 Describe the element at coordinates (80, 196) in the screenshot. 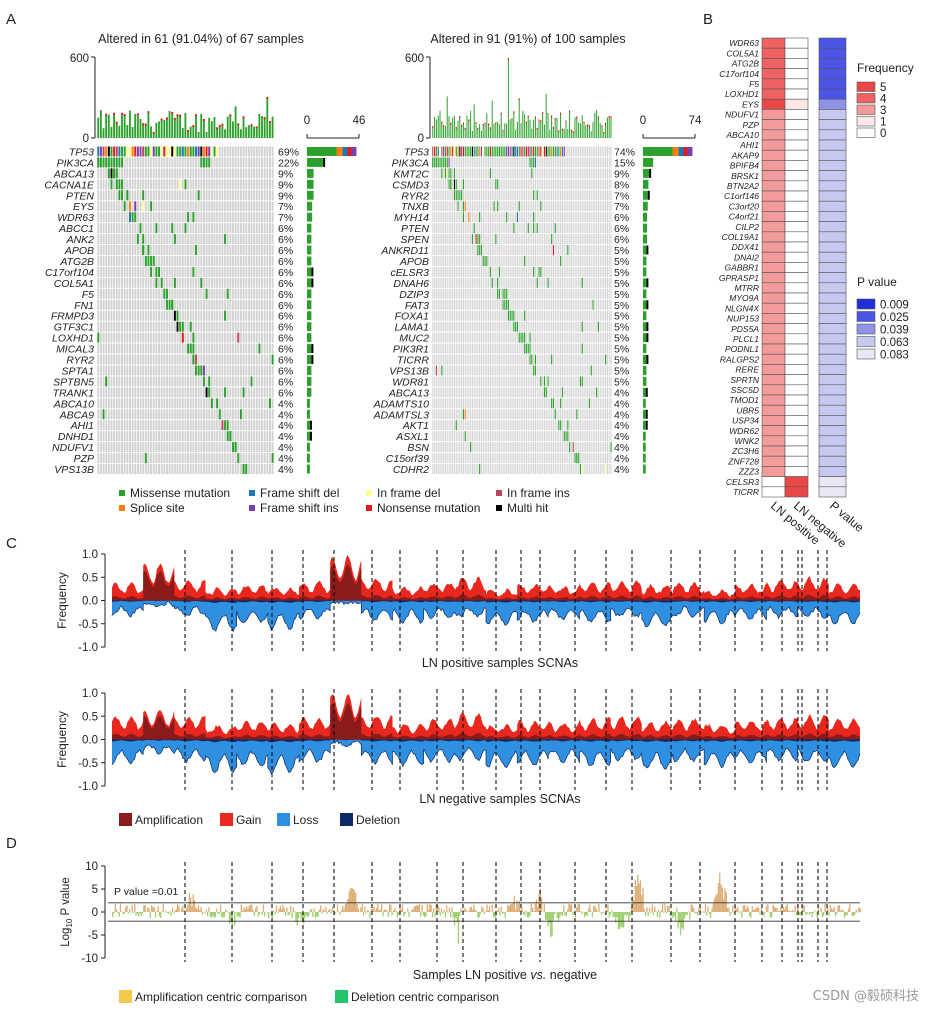

I see `gene-label: PTEN` at that location.